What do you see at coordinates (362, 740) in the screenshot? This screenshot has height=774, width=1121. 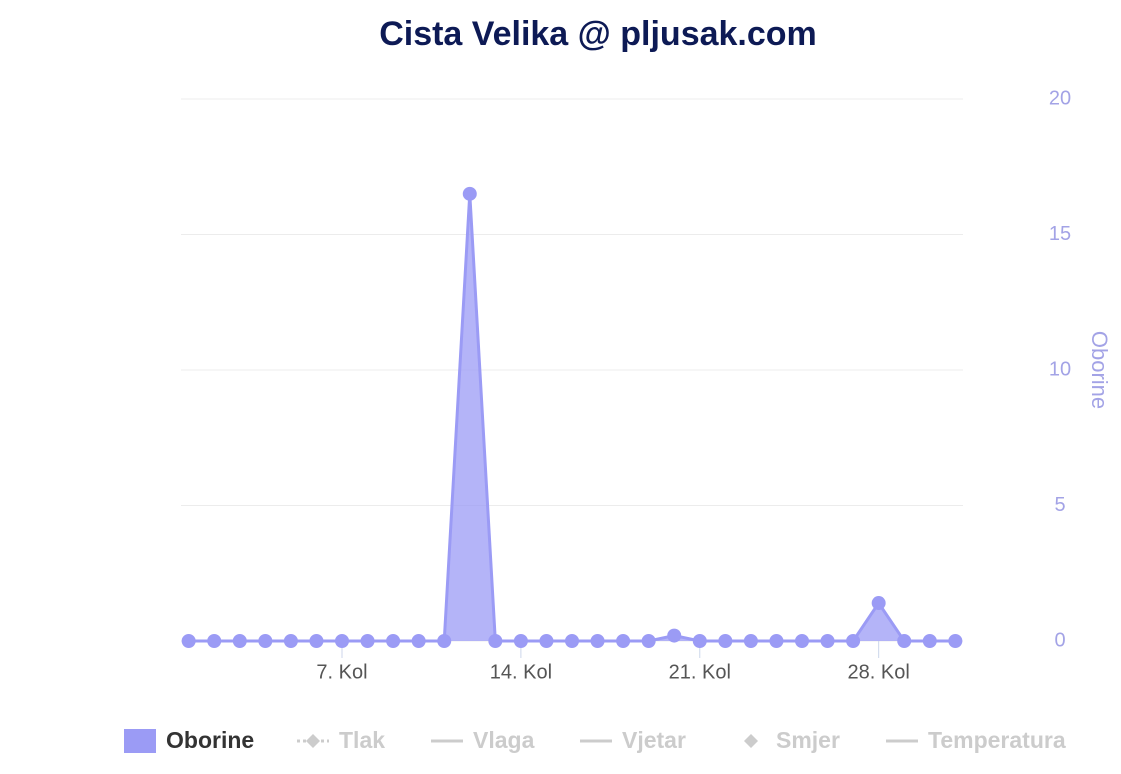 I see `legend-label: Tlak` at bounding box center [362, 740].